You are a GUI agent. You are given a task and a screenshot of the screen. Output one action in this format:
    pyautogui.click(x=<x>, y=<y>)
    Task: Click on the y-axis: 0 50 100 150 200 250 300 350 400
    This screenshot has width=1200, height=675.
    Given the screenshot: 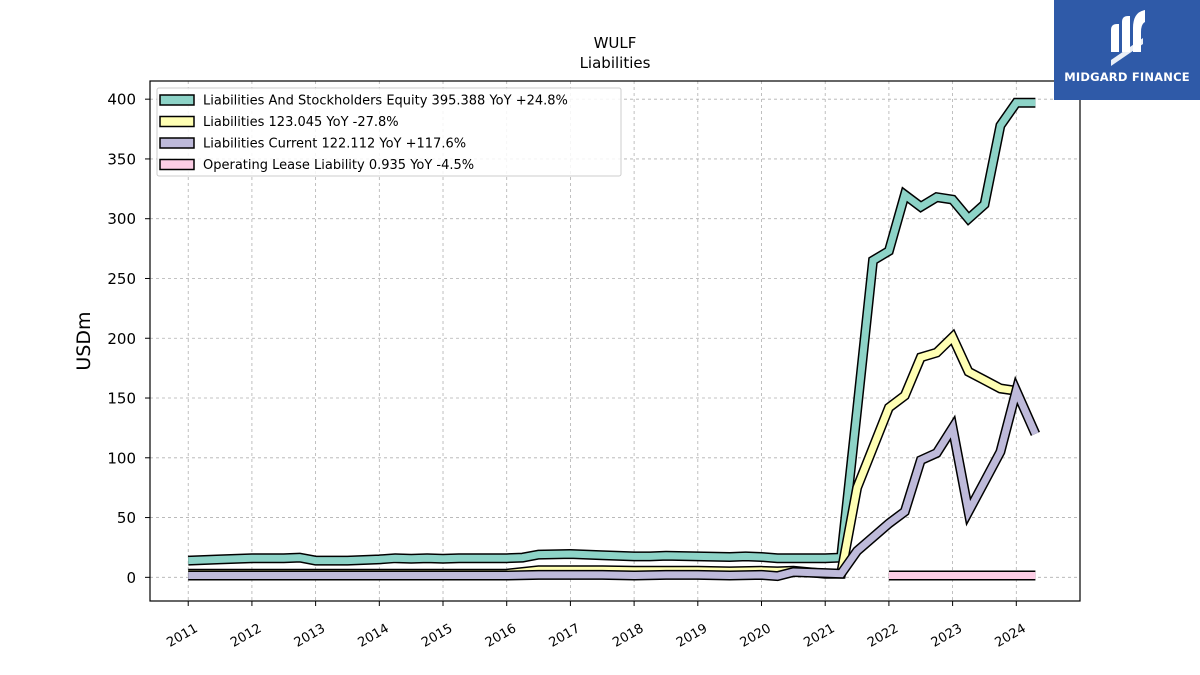 What is the action you would take?
    pyautogui.click(x=128, y=339)
    